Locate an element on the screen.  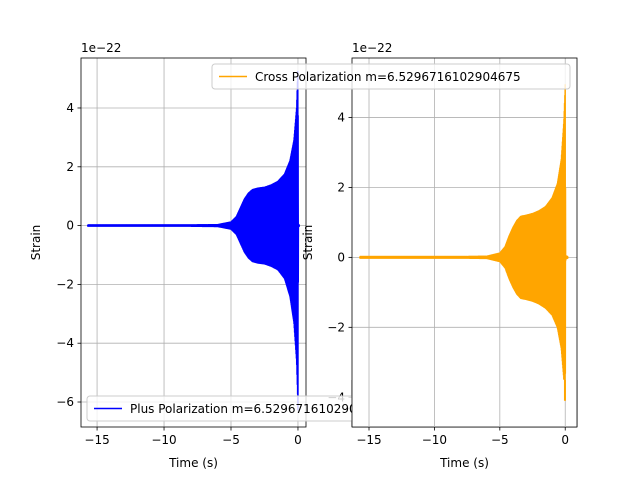
legend-label: Cross Polarization m=6.5296716102904675 is located at coordinates (388, 77).